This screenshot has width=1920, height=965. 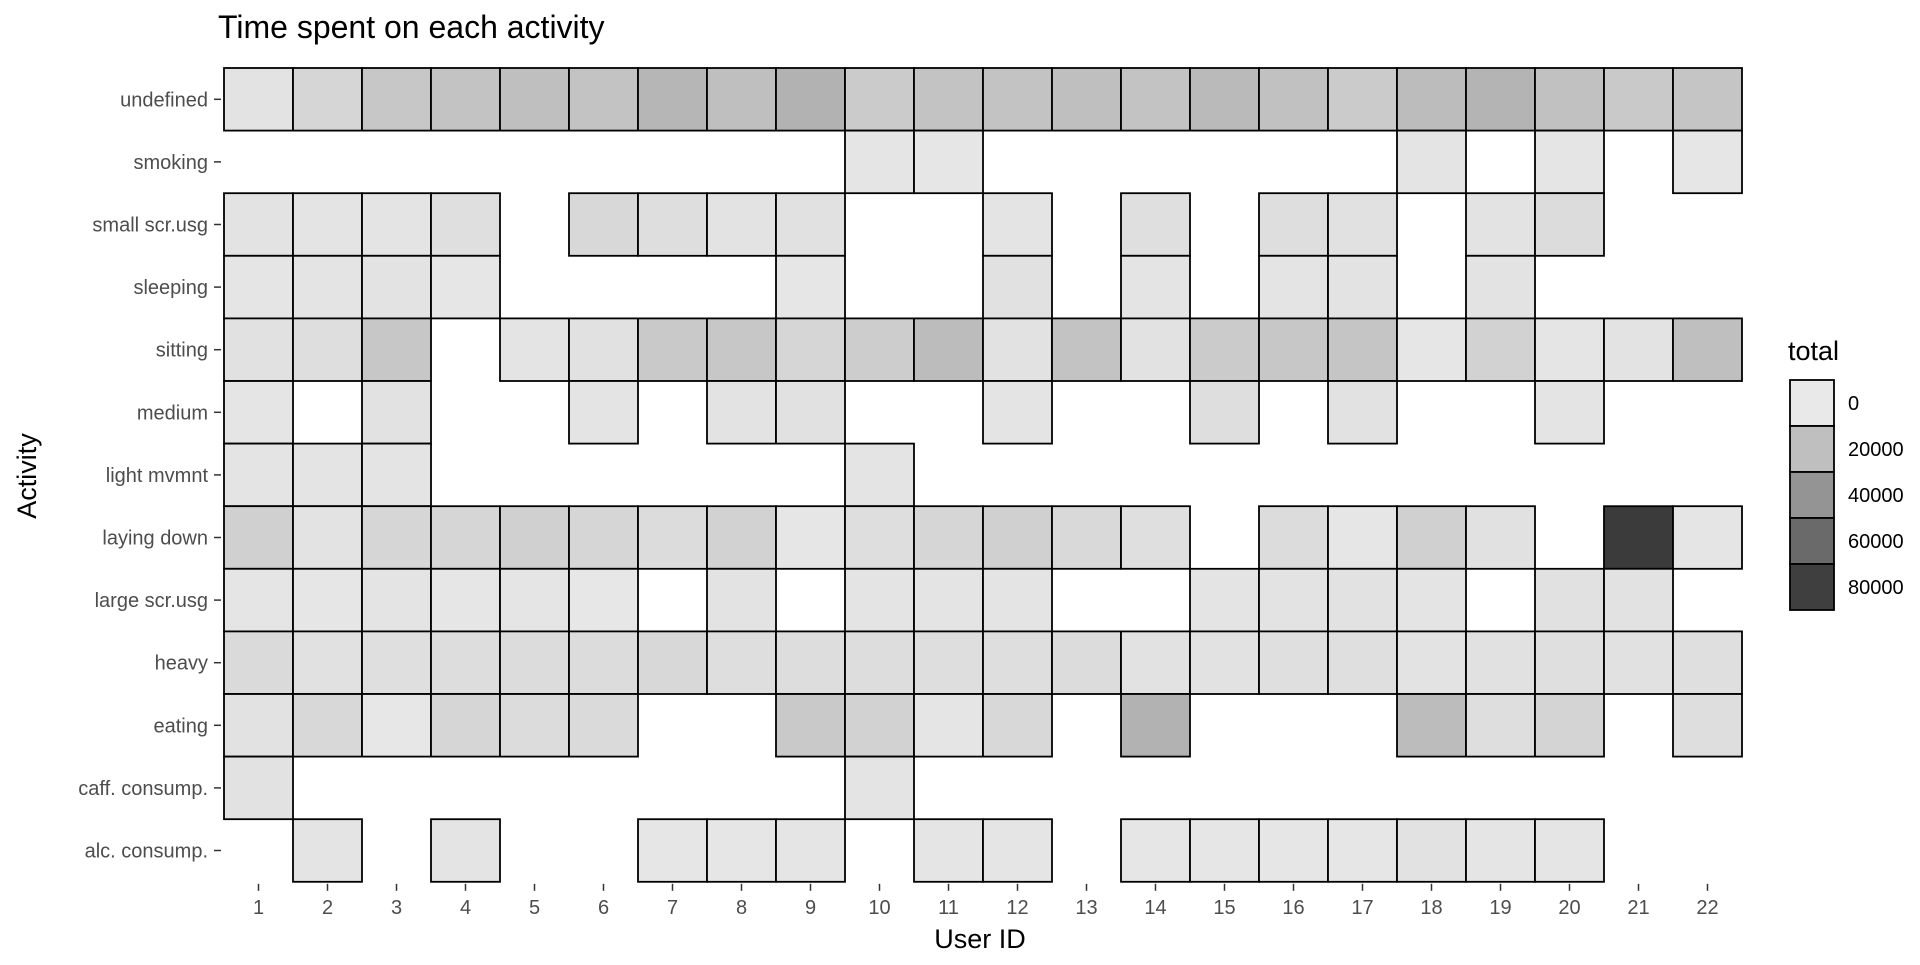 I want to click on y-tick-label: heavy, so click(x=181, y=664).